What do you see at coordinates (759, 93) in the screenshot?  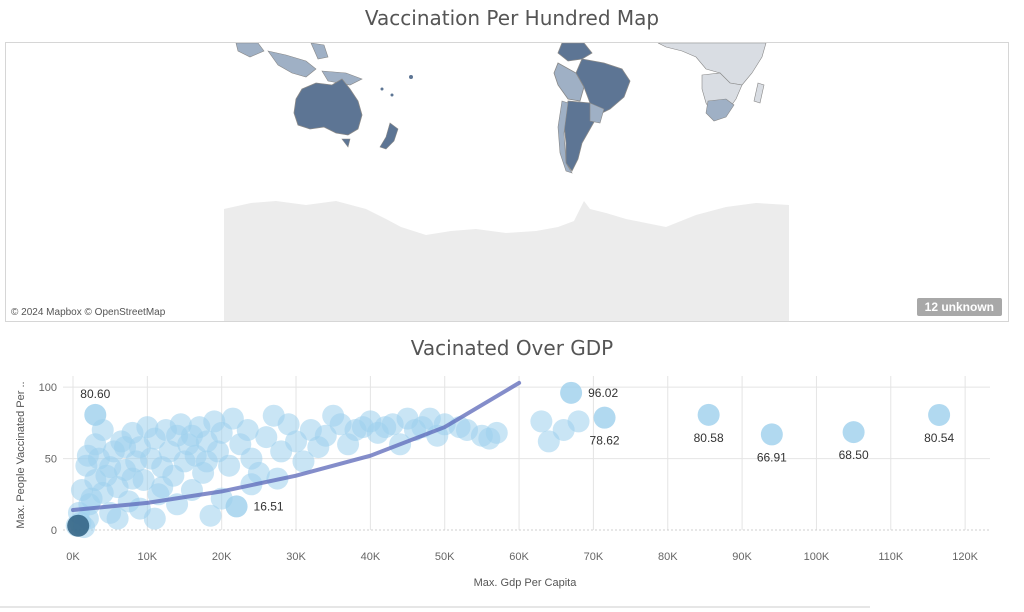 I see `map-madagascar` at bounding box center [759, 93].